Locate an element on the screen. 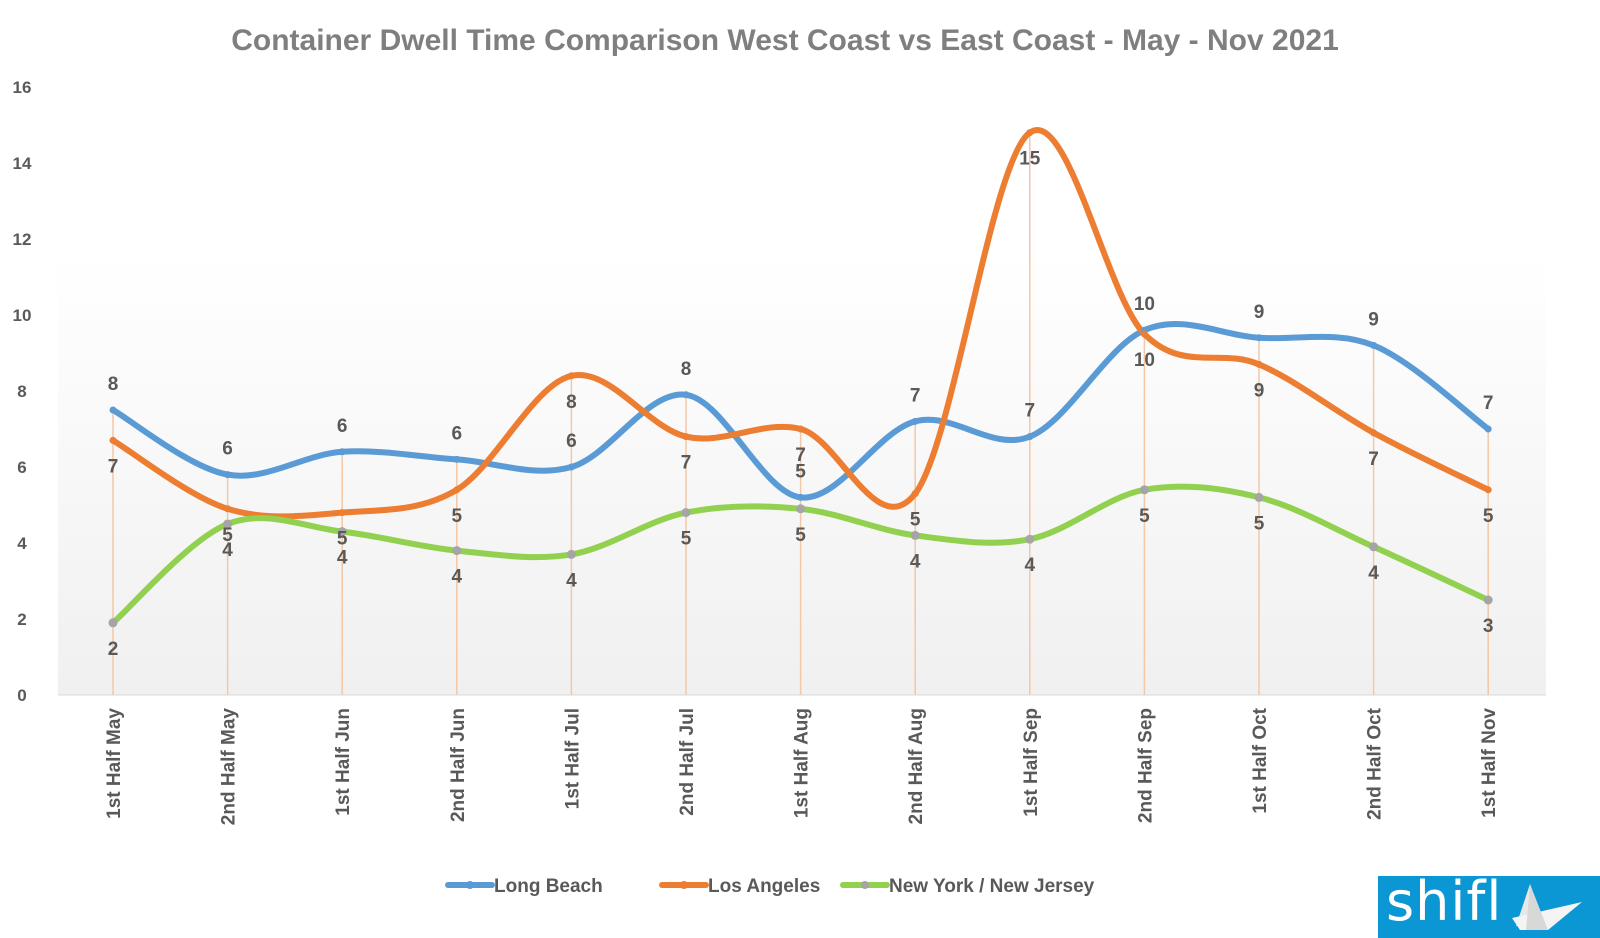 The height and width of the screenshot is (938, 1600). x-tick-label: 1st Half Nov is located at coordinates (1489, 763).